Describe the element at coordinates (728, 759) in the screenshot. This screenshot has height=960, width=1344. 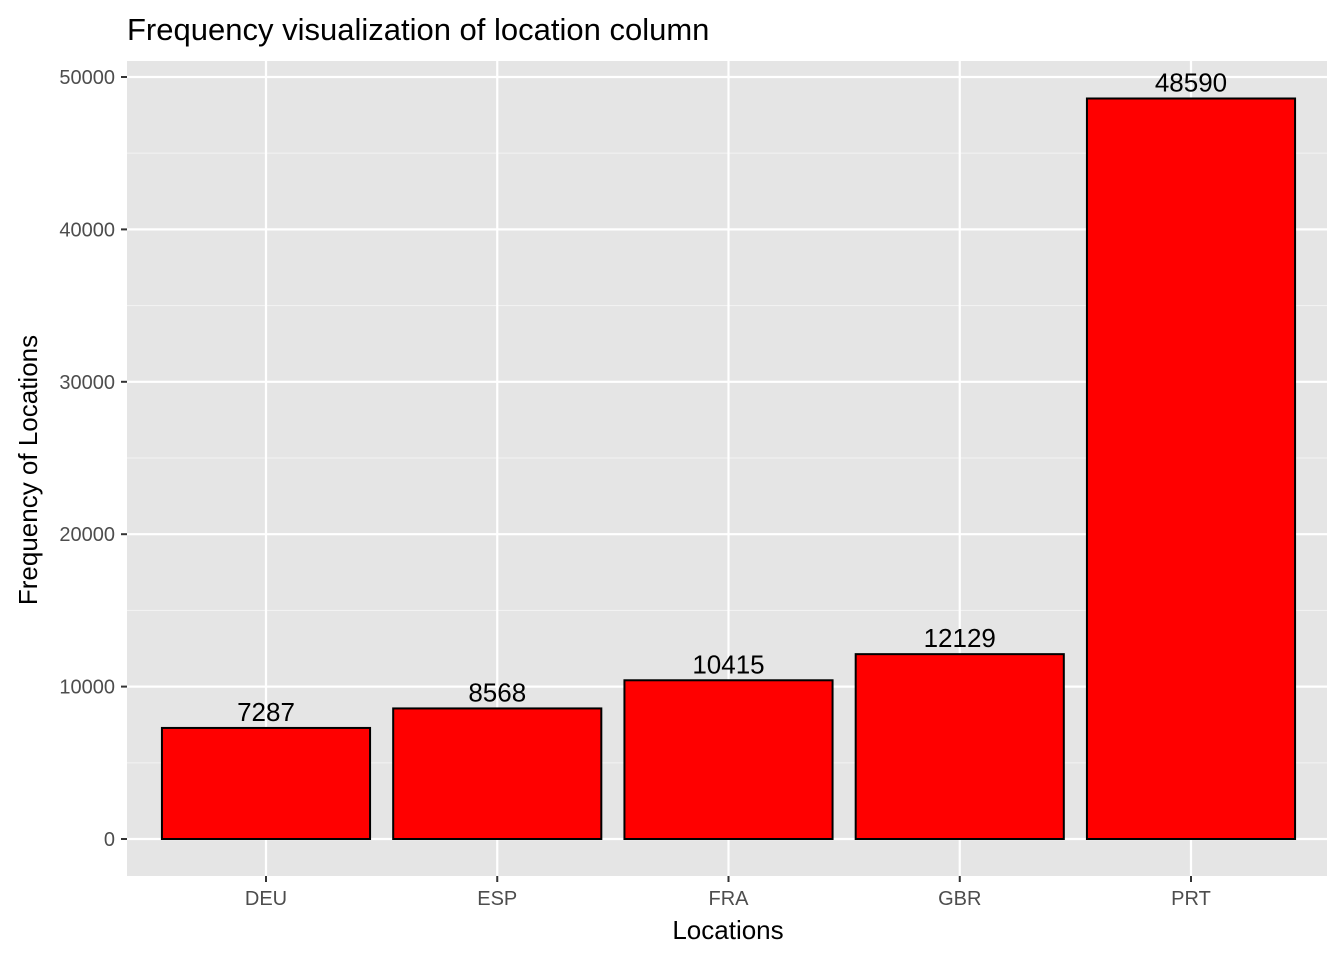
I see `bar-fra` at that location.